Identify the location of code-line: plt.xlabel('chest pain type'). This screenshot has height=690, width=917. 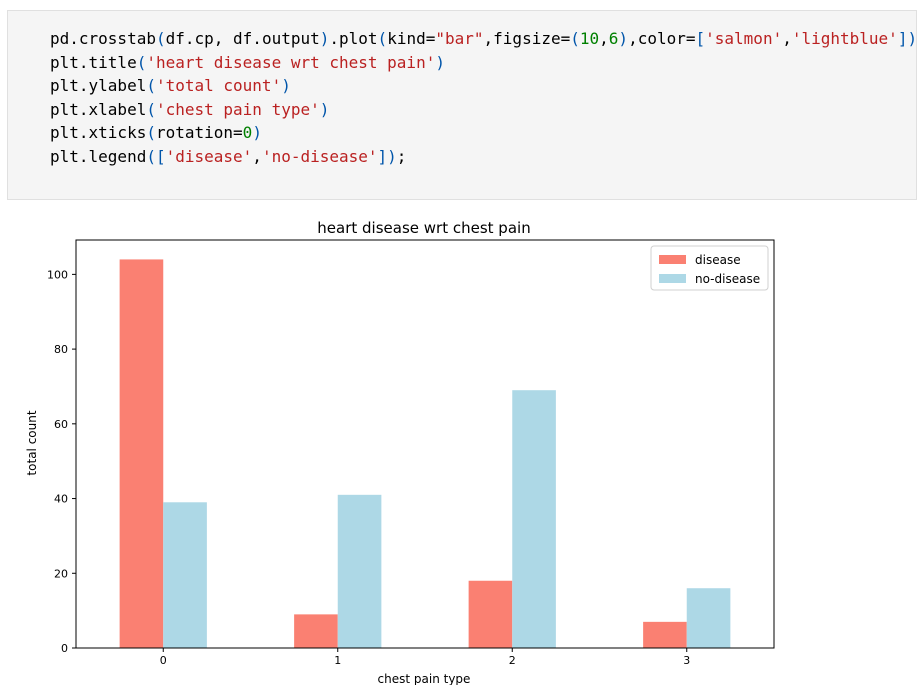
(483, 110).